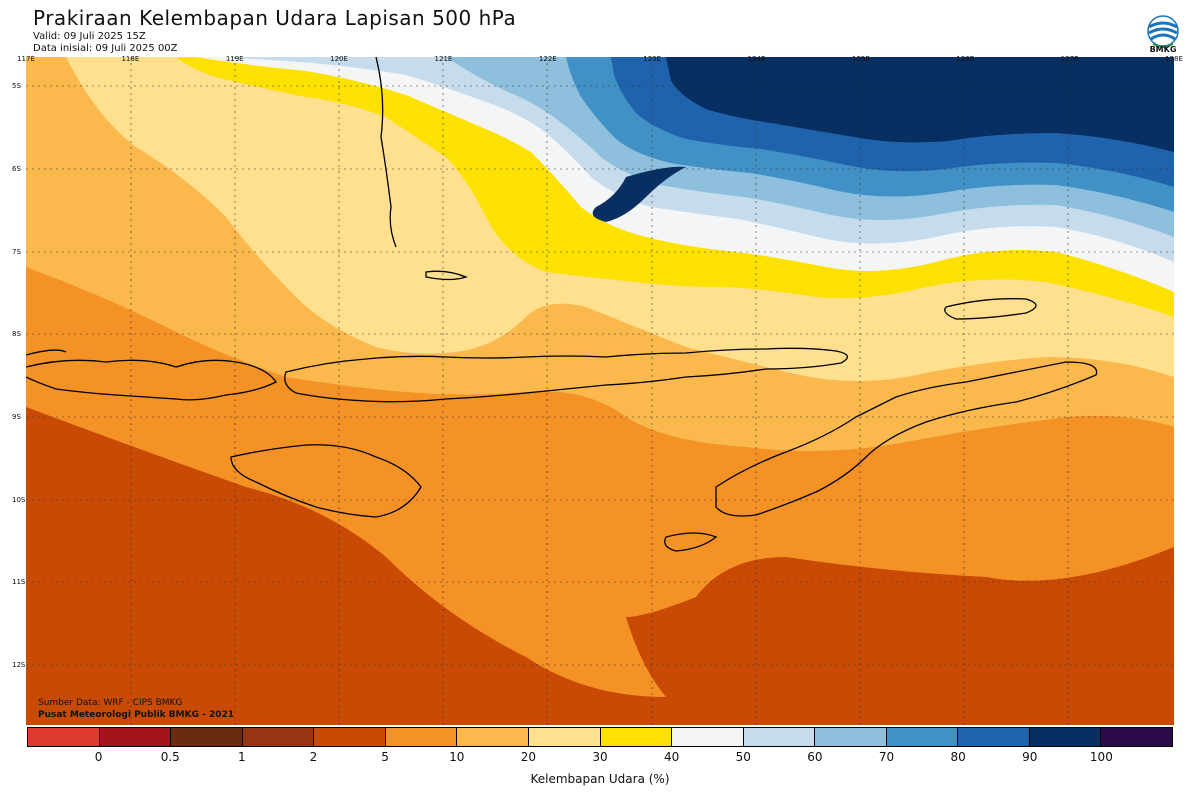  Describe the element at coordinates (446, 275) in the screenshot. I see `coast-islands-n` at that location.